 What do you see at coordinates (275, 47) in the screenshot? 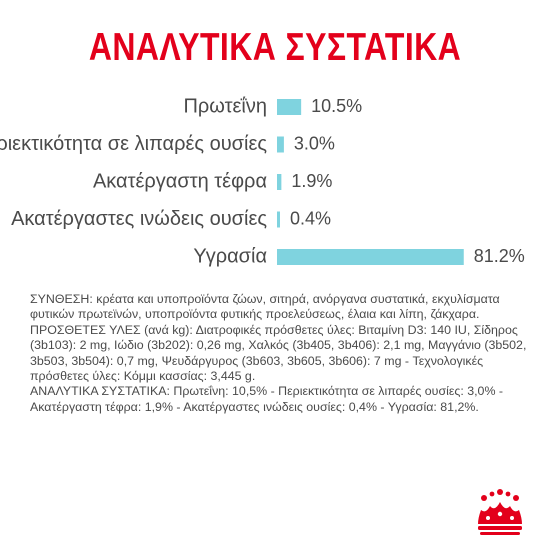
I see `page-title: ΑΝΑΛΥΤΙΚΑ ΣΥΣΤΑΤΙΚΑ` at bounding box center [275, 47].